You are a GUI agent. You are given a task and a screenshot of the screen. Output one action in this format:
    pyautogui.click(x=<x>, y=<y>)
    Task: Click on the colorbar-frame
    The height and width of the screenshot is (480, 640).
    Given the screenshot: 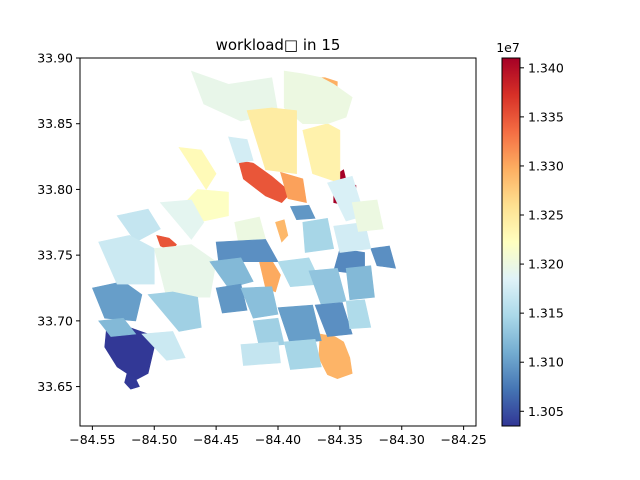 What is the action you would take?
    pyautogui.click(x=511, y=242)
    